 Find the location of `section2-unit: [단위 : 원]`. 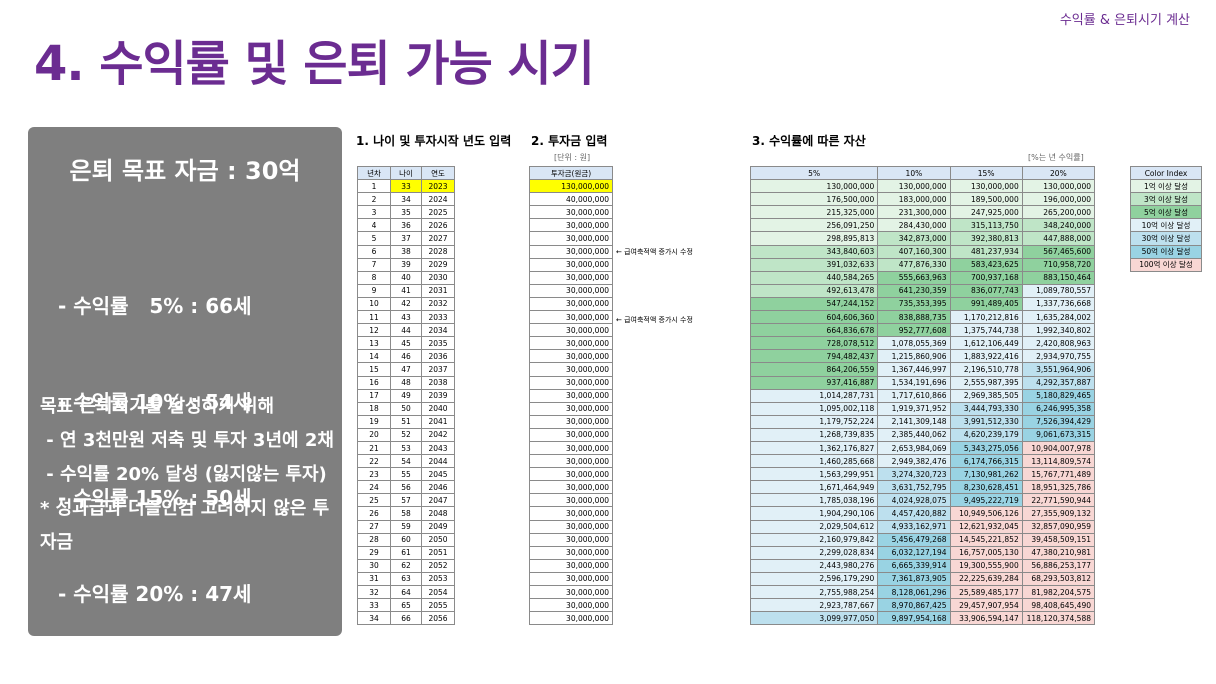

section2-unit: [단위 : 원] is located at coordinates (572, 157).